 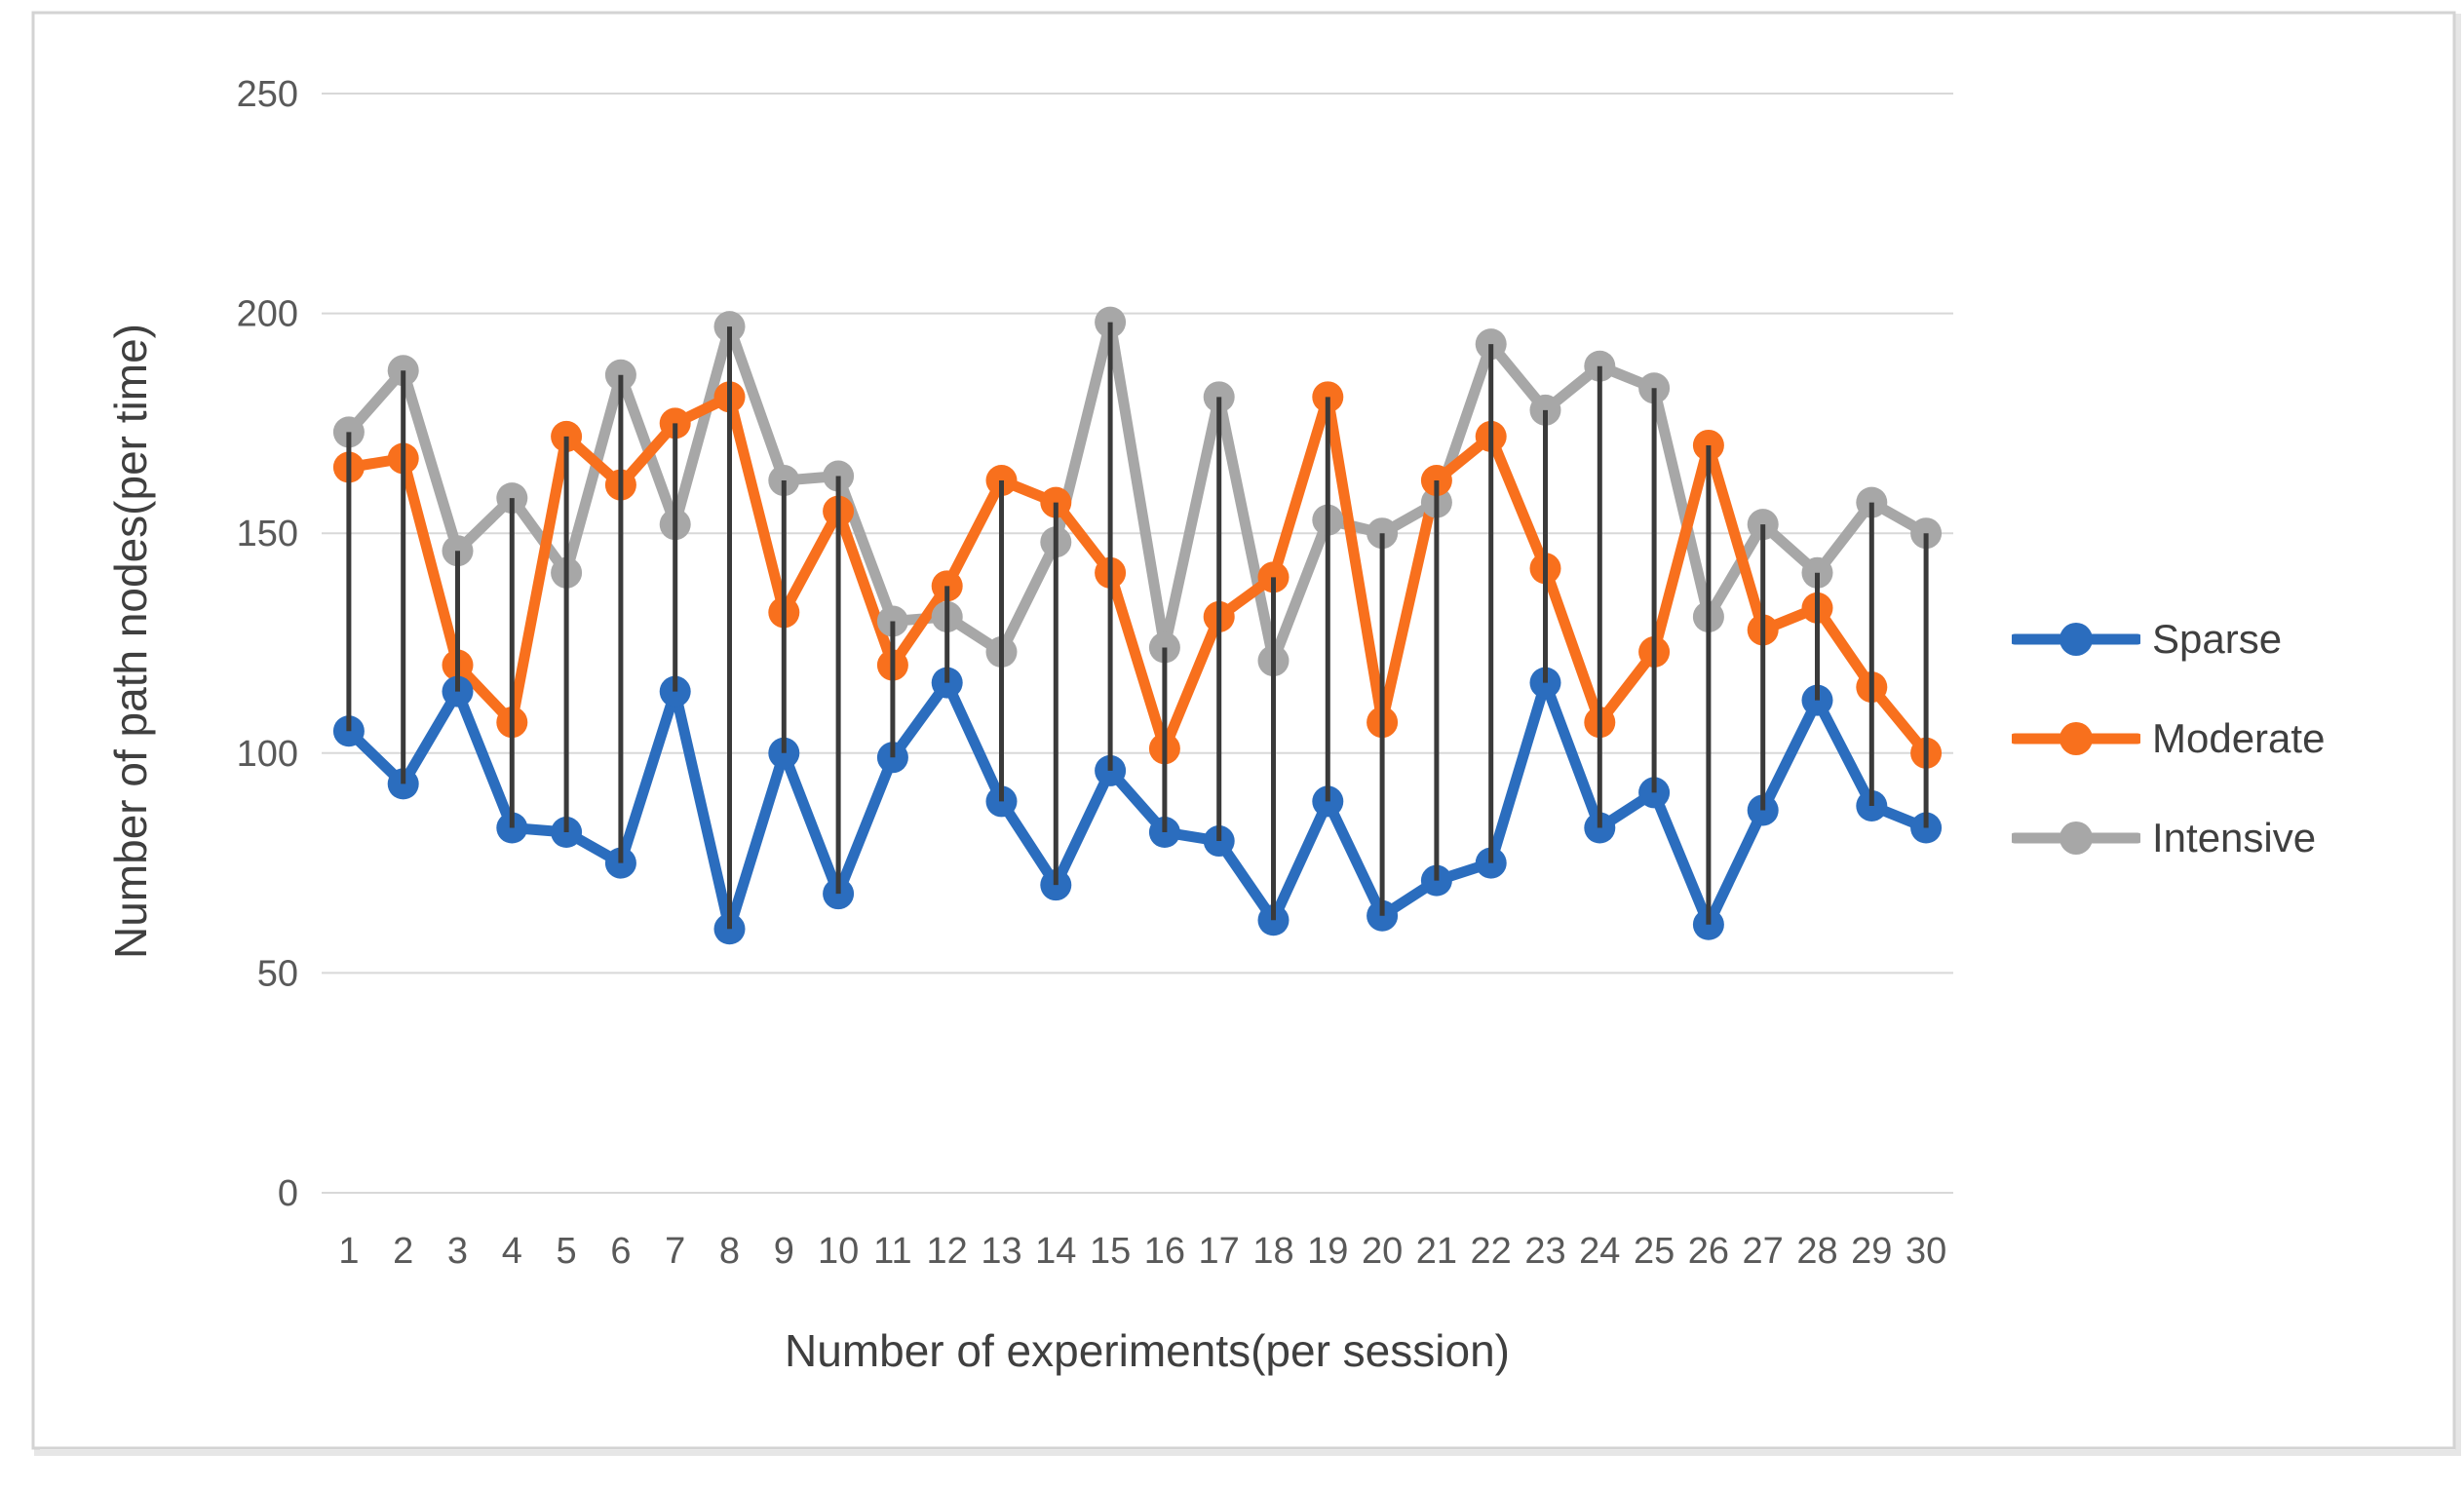 What do you see at coordinates (1110, 1252) in the screenshot?
I see `x-tick-label: 15` at bounding box center [1110, 1252].